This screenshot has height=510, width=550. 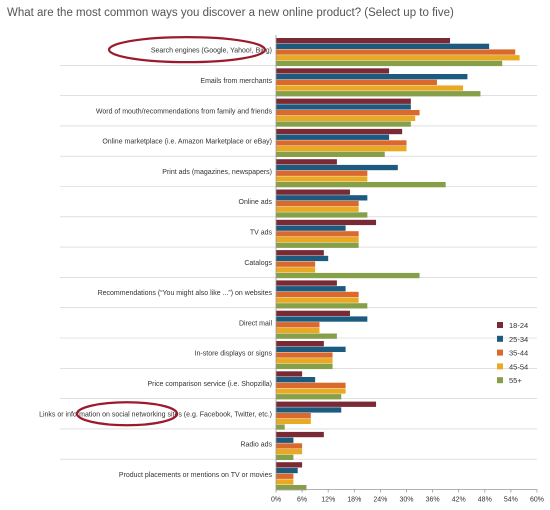 What do you see at coordinates (328, 500) in the screenshot?
I see `x-tick-label: 12%` at bounding box center [328, 500].